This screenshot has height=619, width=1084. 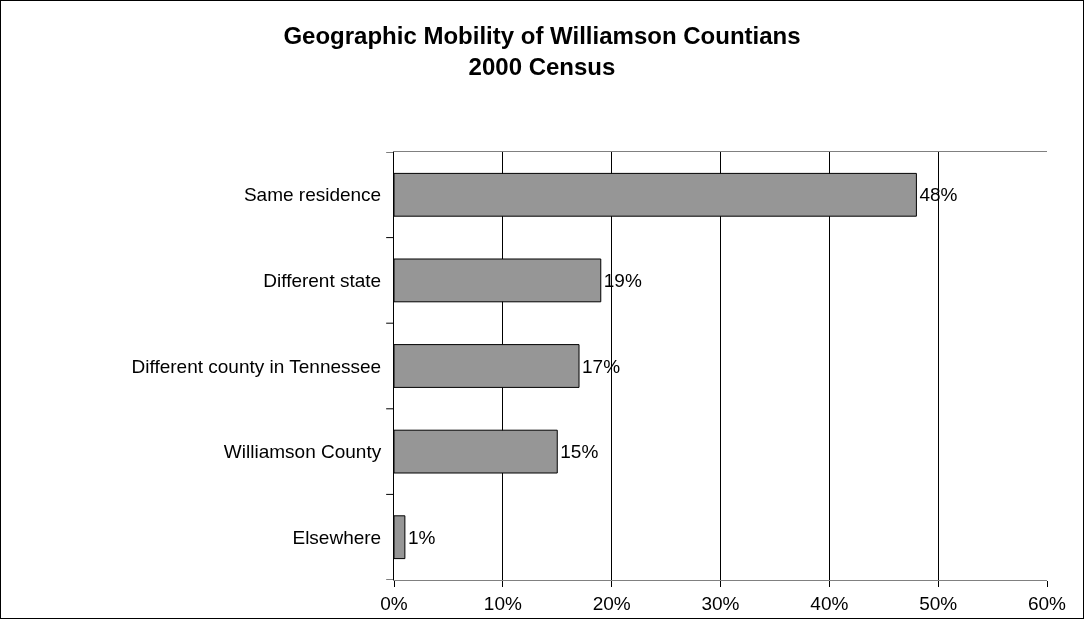 What do you see at coordinates (337, 537) in the screenshot?
I see `y-tick-label: Elsewhere` at bounding box center [337, 537].